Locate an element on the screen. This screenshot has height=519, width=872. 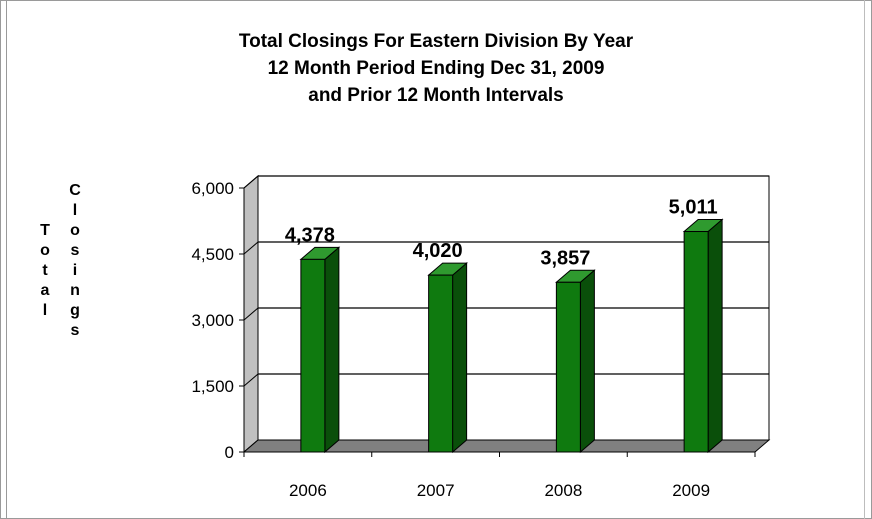
chart-title-line-3: and Prior 12 Month Intervals is located at coordinates (436, 95).